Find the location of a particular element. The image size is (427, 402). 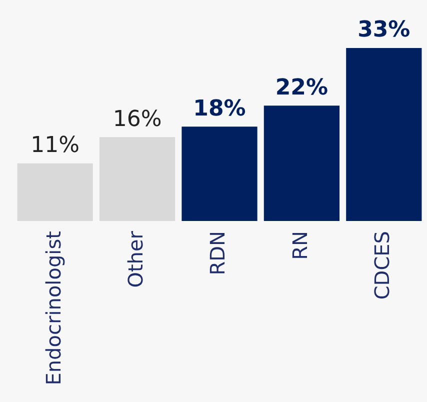

data-label: 22% is located at coordinates (301, 87).